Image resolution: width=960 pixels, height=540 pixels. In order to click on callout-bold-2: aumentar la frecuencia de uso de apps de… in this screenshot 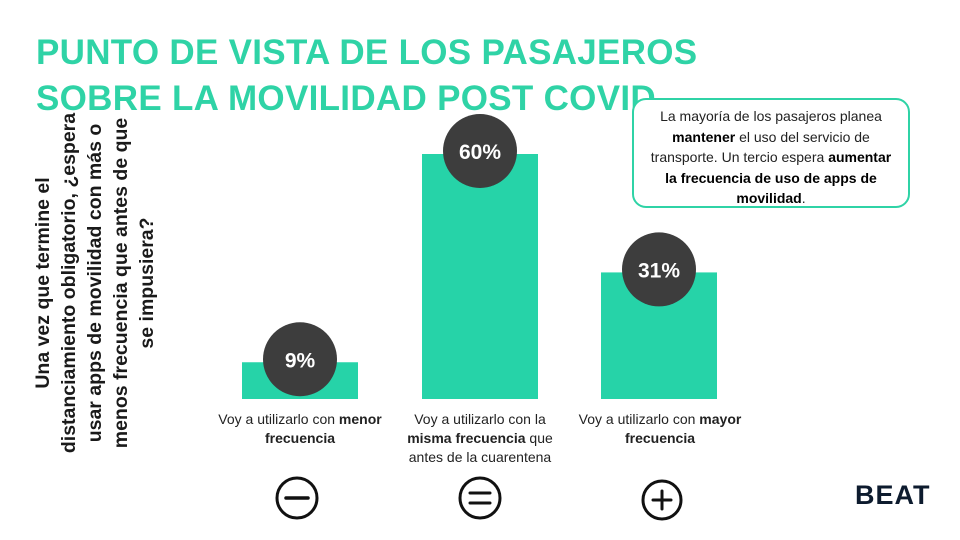, I will do `click(778, 177)`.